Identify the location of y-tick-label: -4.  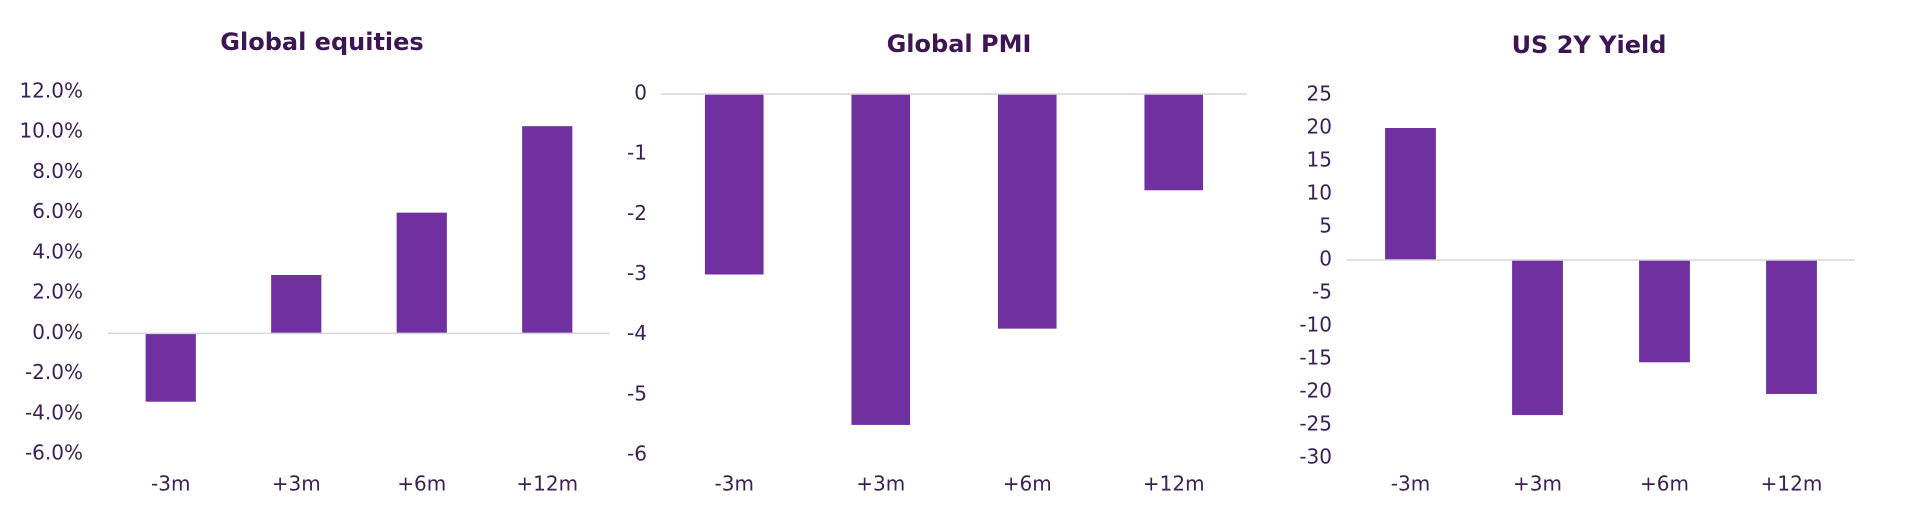
(637, 333).